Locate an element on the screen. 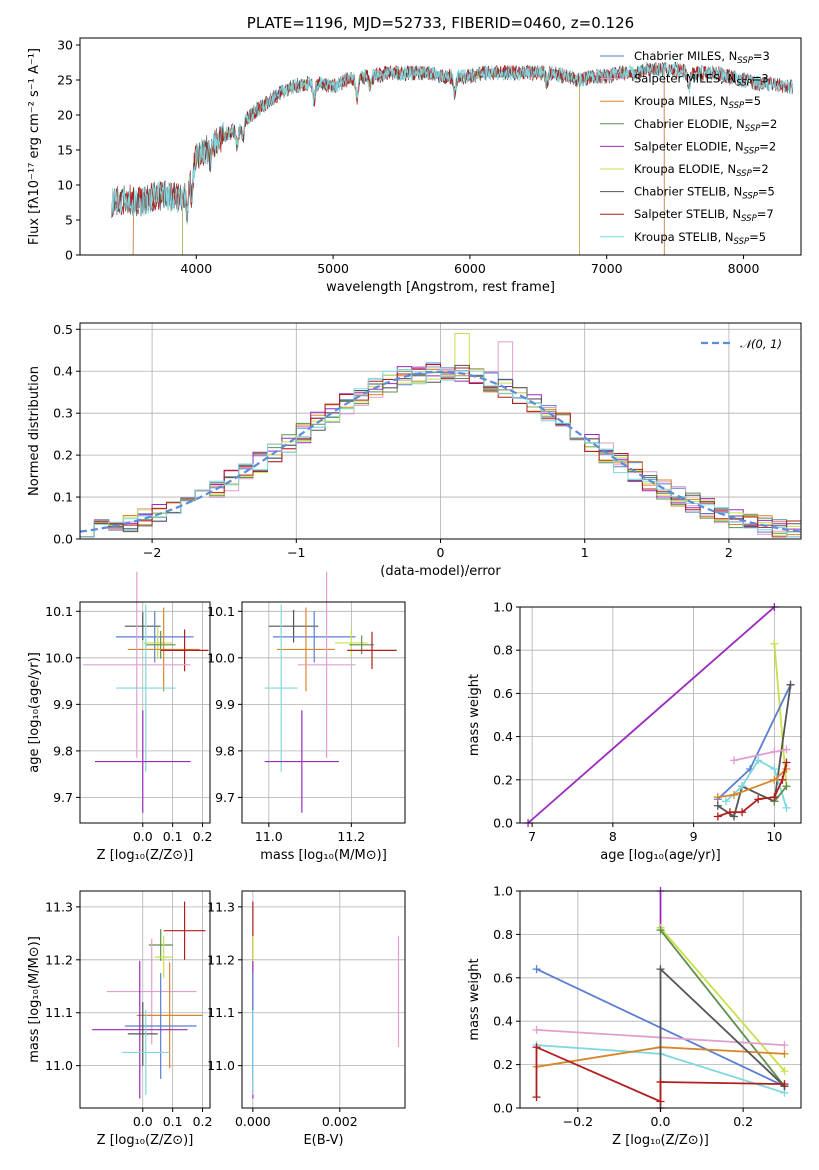  y-tick-label: 30 is located at coordinates (65, 45).